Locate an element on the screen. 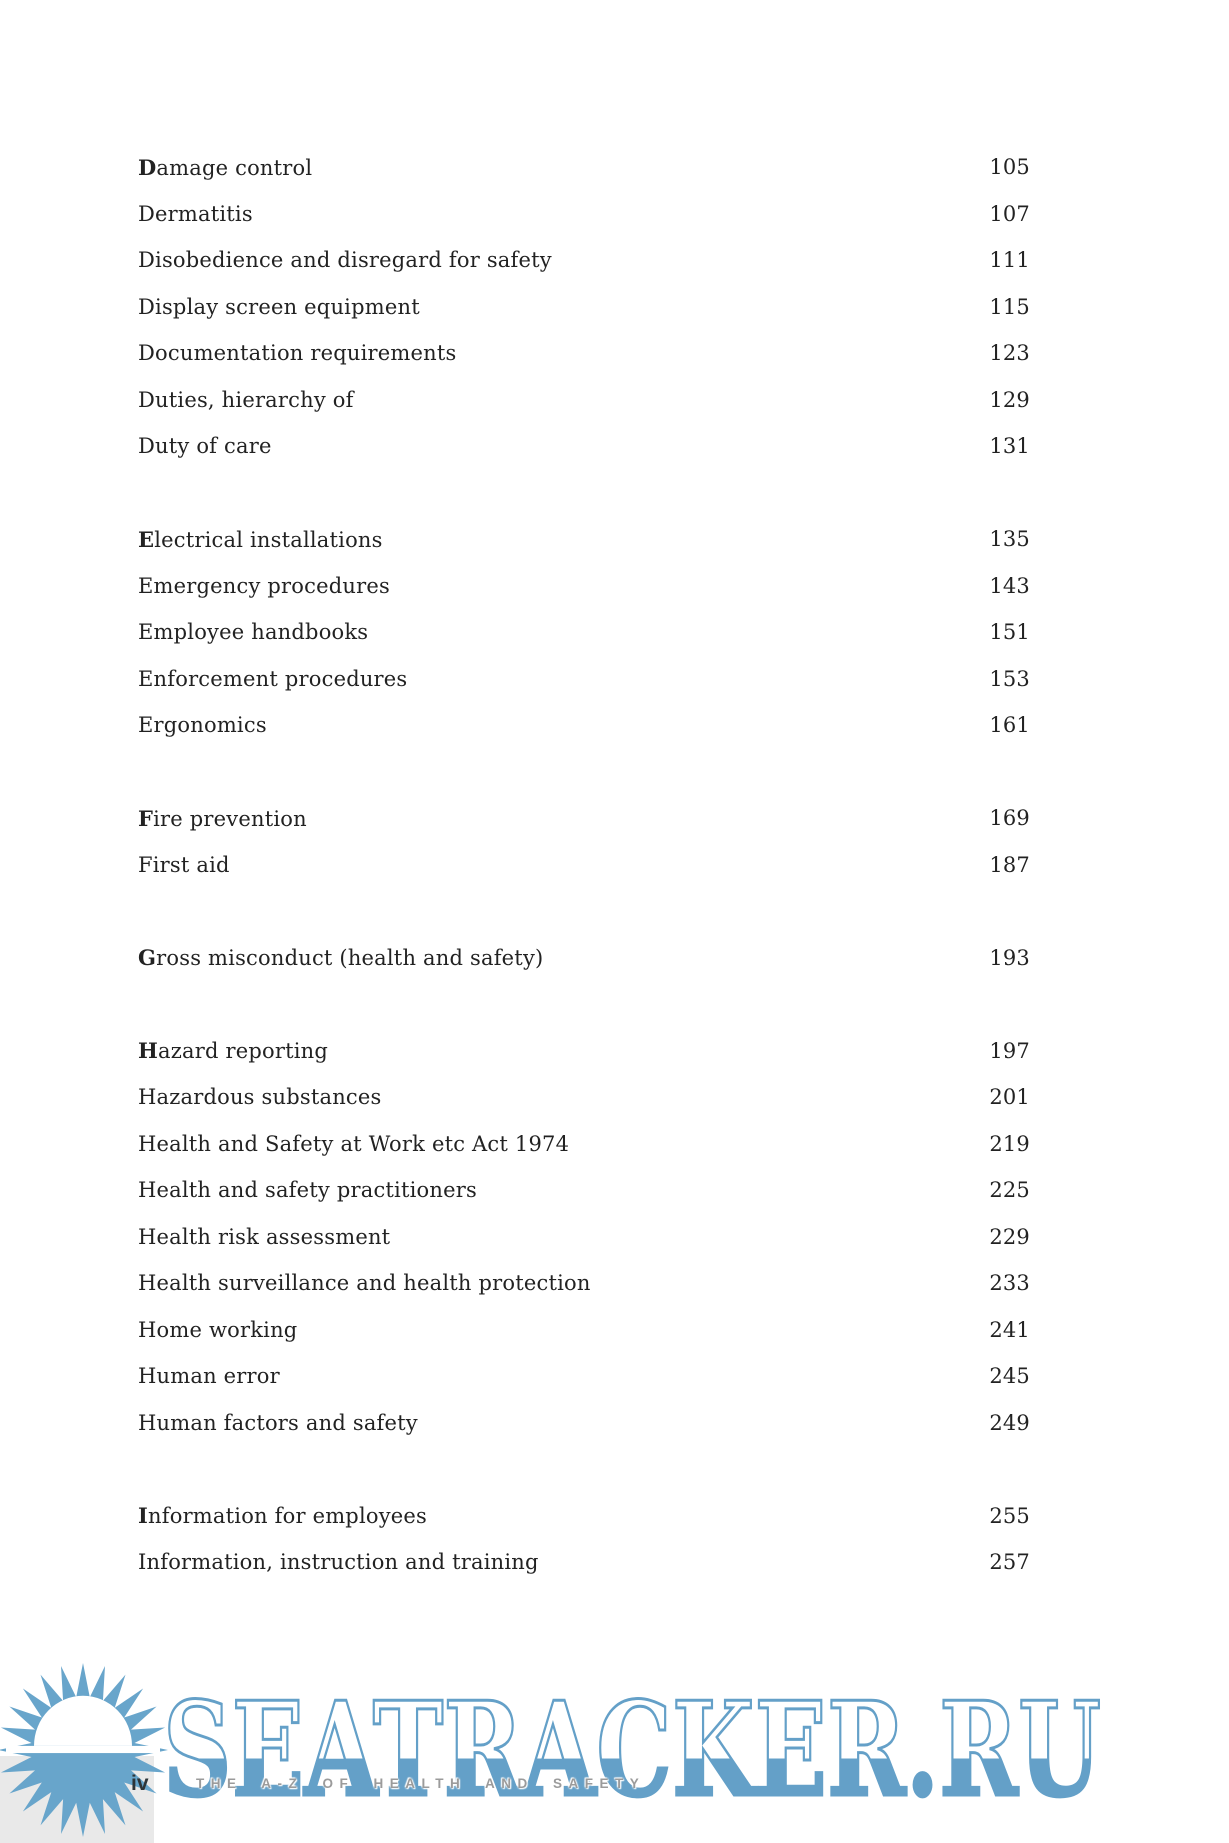  footer-page-number: iv is located at coordinates (140, 1783).